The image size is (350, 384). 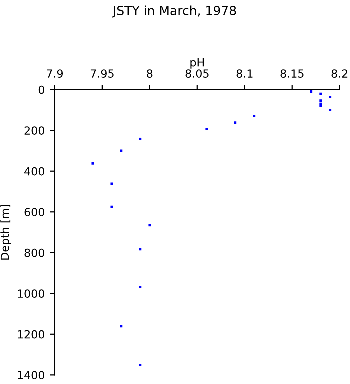 What do you see at coordinates (150, 74) in the screenshot?
I see `x-tick-label: 8` at bounding box center [150, 74].